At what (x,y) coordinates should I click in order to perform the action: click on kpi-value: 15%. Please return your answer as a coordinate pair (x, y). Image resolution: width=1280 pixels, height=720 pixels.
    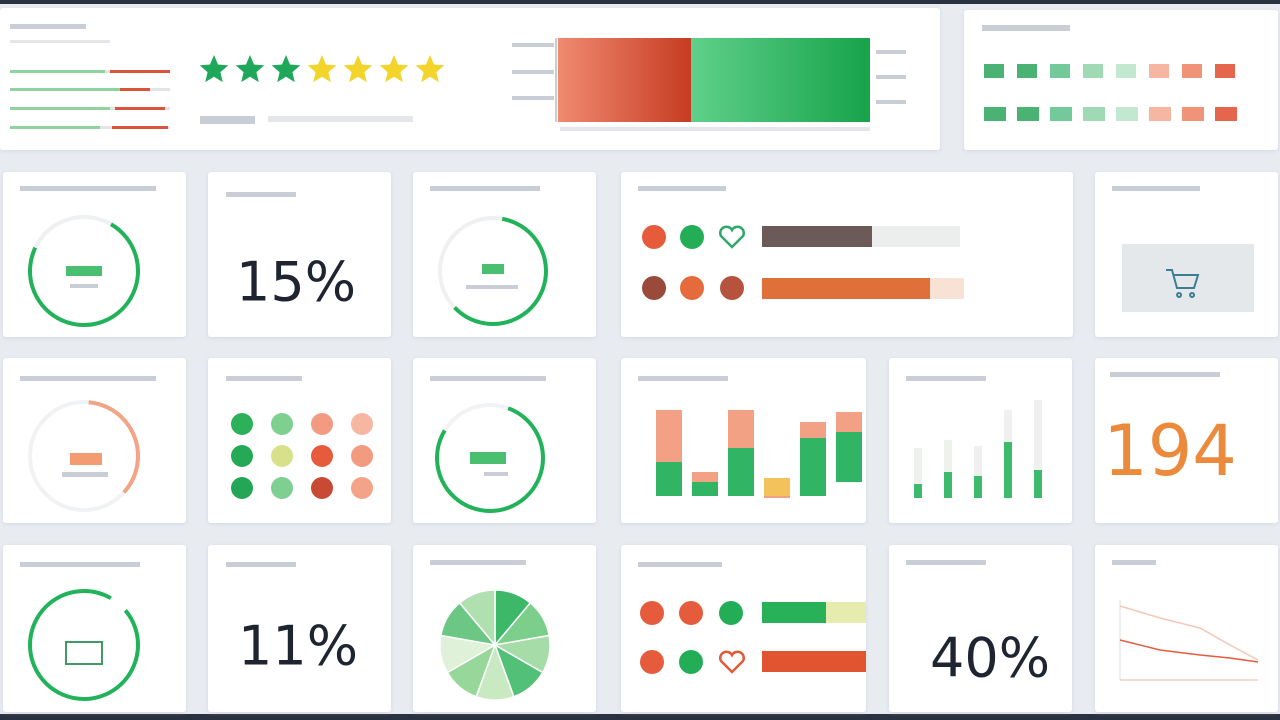
    Looking at the image, I should click on (296, 282).